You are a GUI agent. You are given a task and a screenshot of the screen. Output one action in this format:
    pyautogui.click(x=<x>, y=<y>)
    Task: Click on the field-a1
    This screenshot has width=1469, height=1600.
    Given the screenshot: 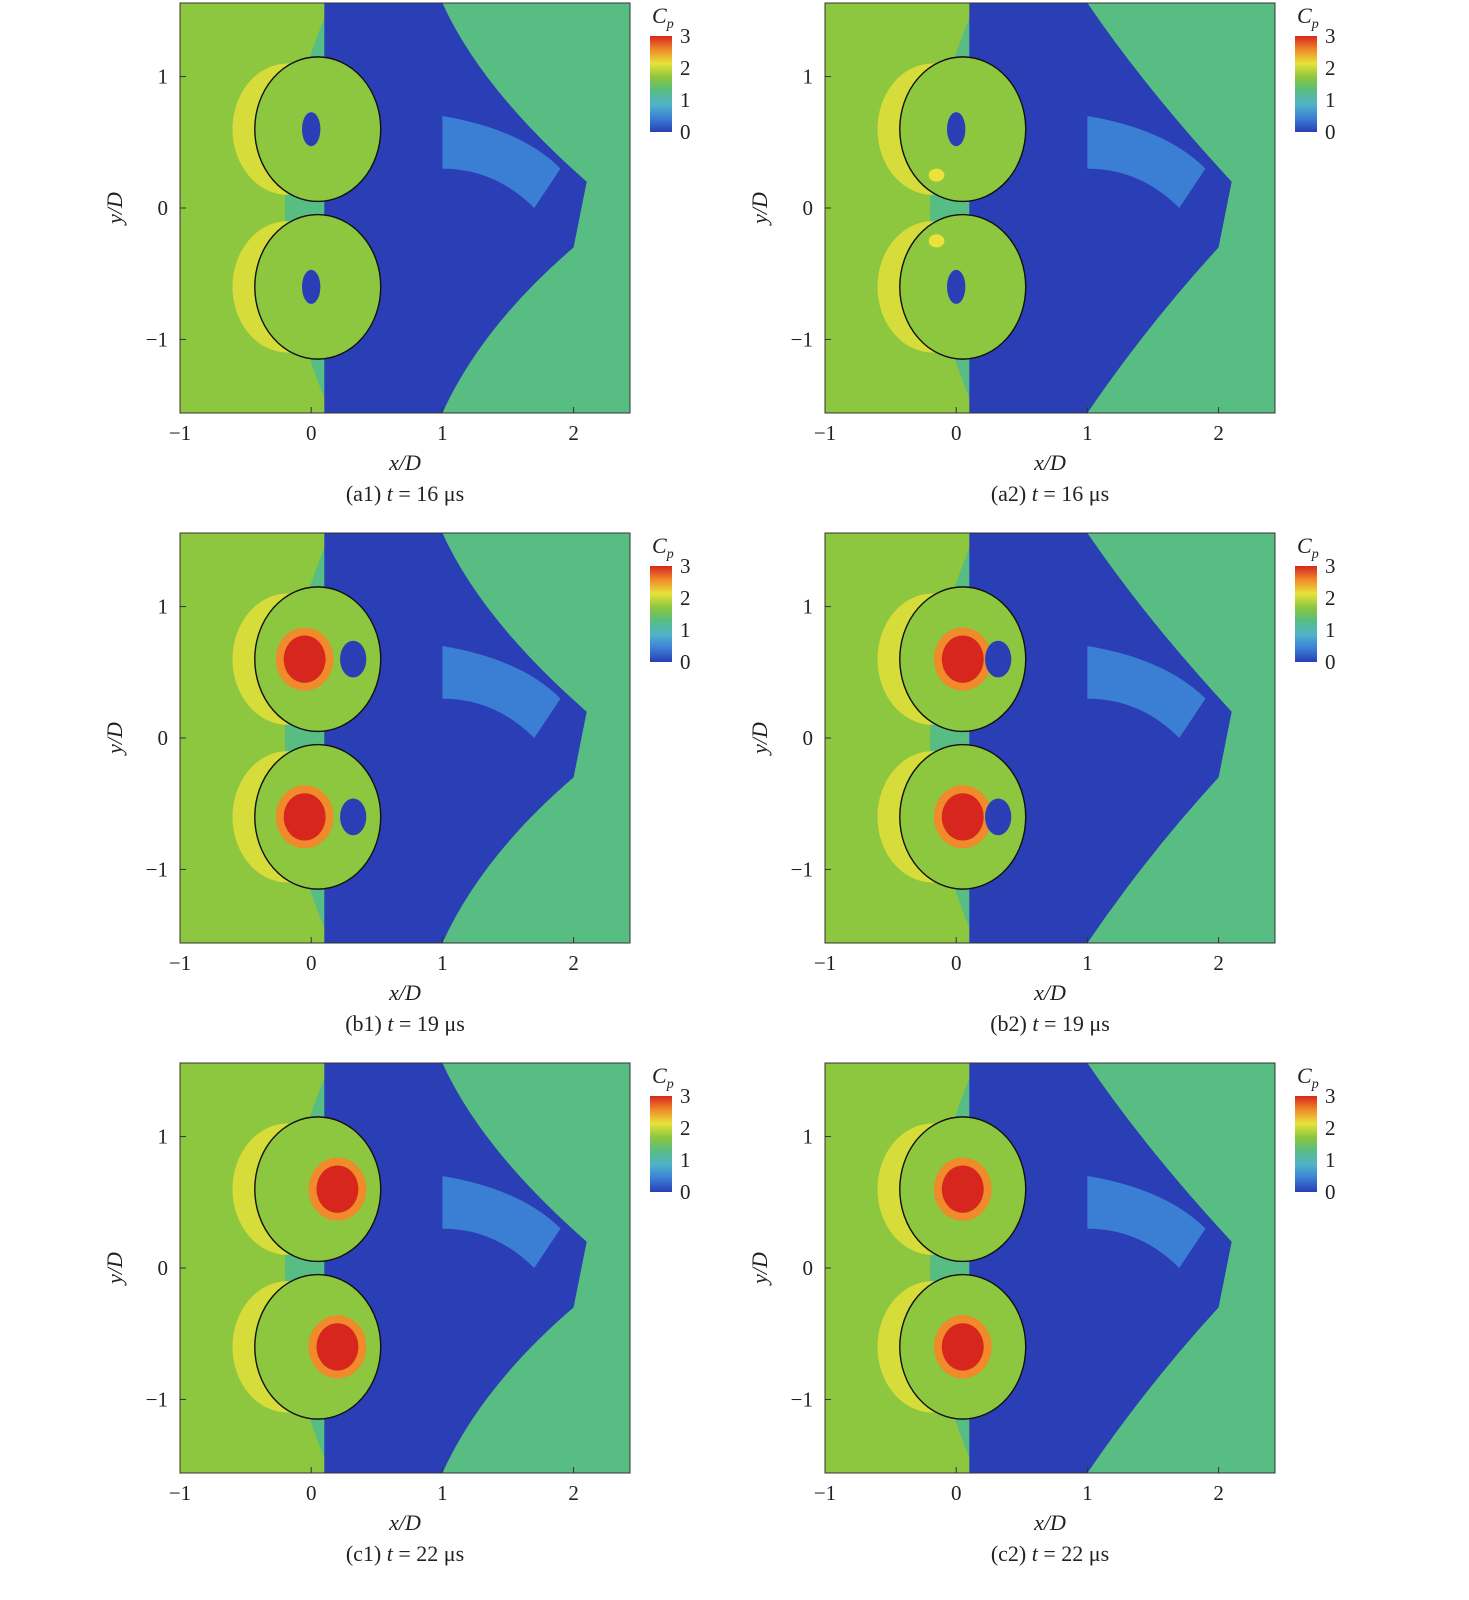 What is the action you would take?
    pyautogui.click(x=405, y=208)
    